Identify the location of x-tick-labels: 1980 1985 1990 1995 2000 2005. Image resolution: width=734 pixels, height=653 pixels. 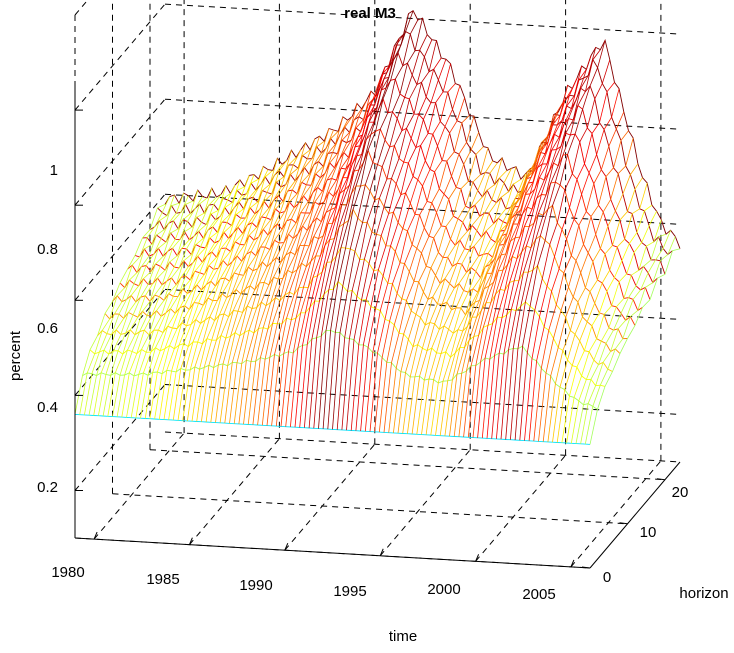
(303, 583).